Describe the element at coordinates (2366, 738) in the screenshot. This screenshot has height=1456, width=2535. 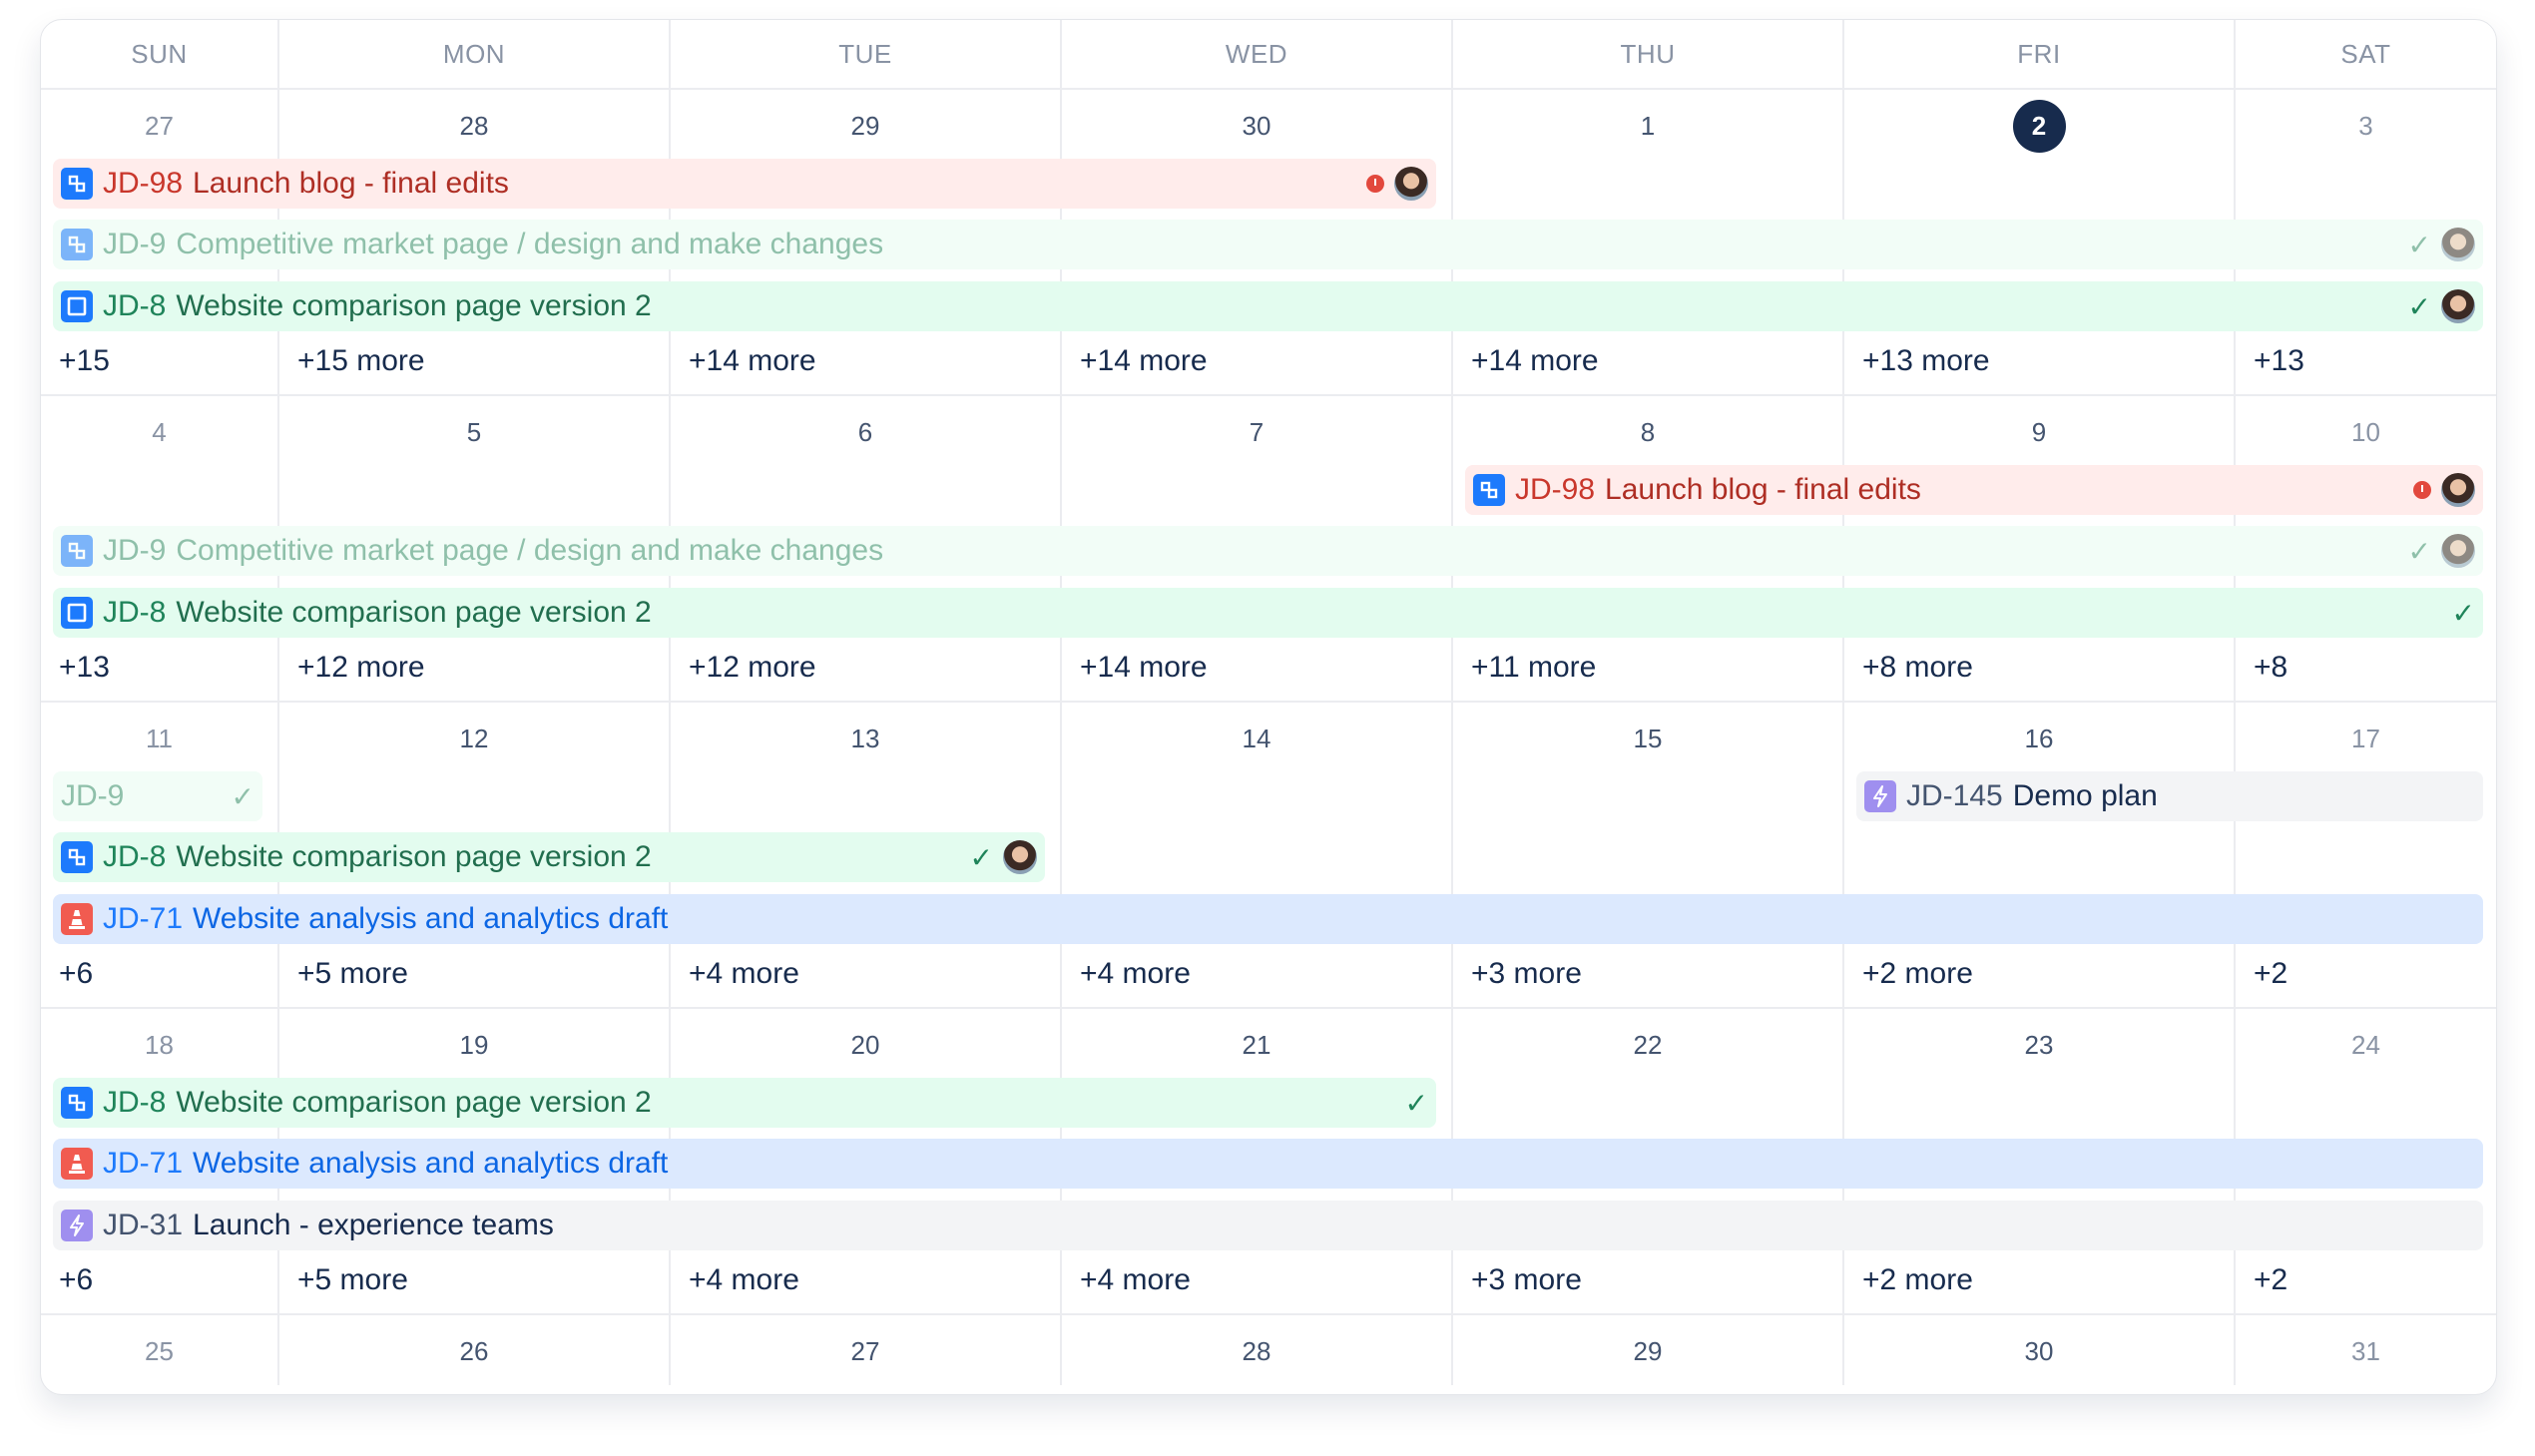
I see `date-number: 17` at that location.